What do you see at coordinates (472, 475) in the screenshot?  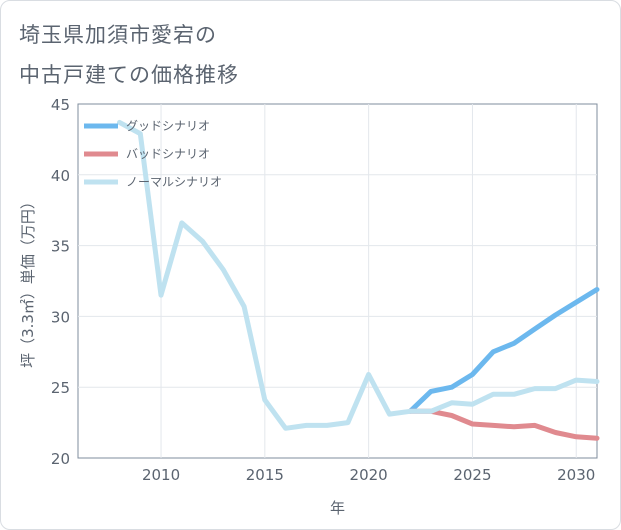 I see `x-tick-label: 2025` at bounding box center [472, 475].